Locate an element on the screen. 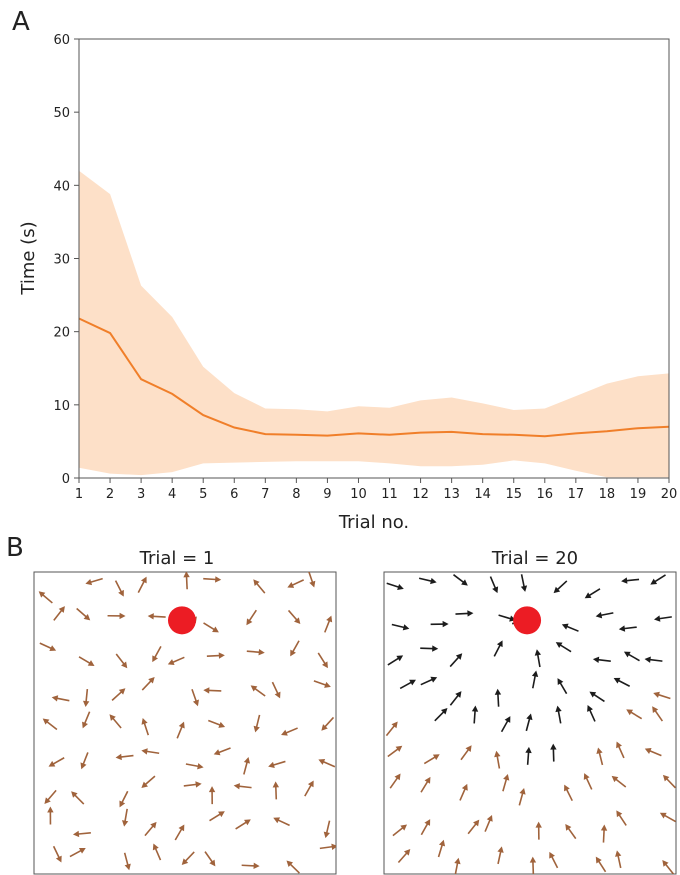  x-tick-label: 7 is located at coordinates (265, 494).